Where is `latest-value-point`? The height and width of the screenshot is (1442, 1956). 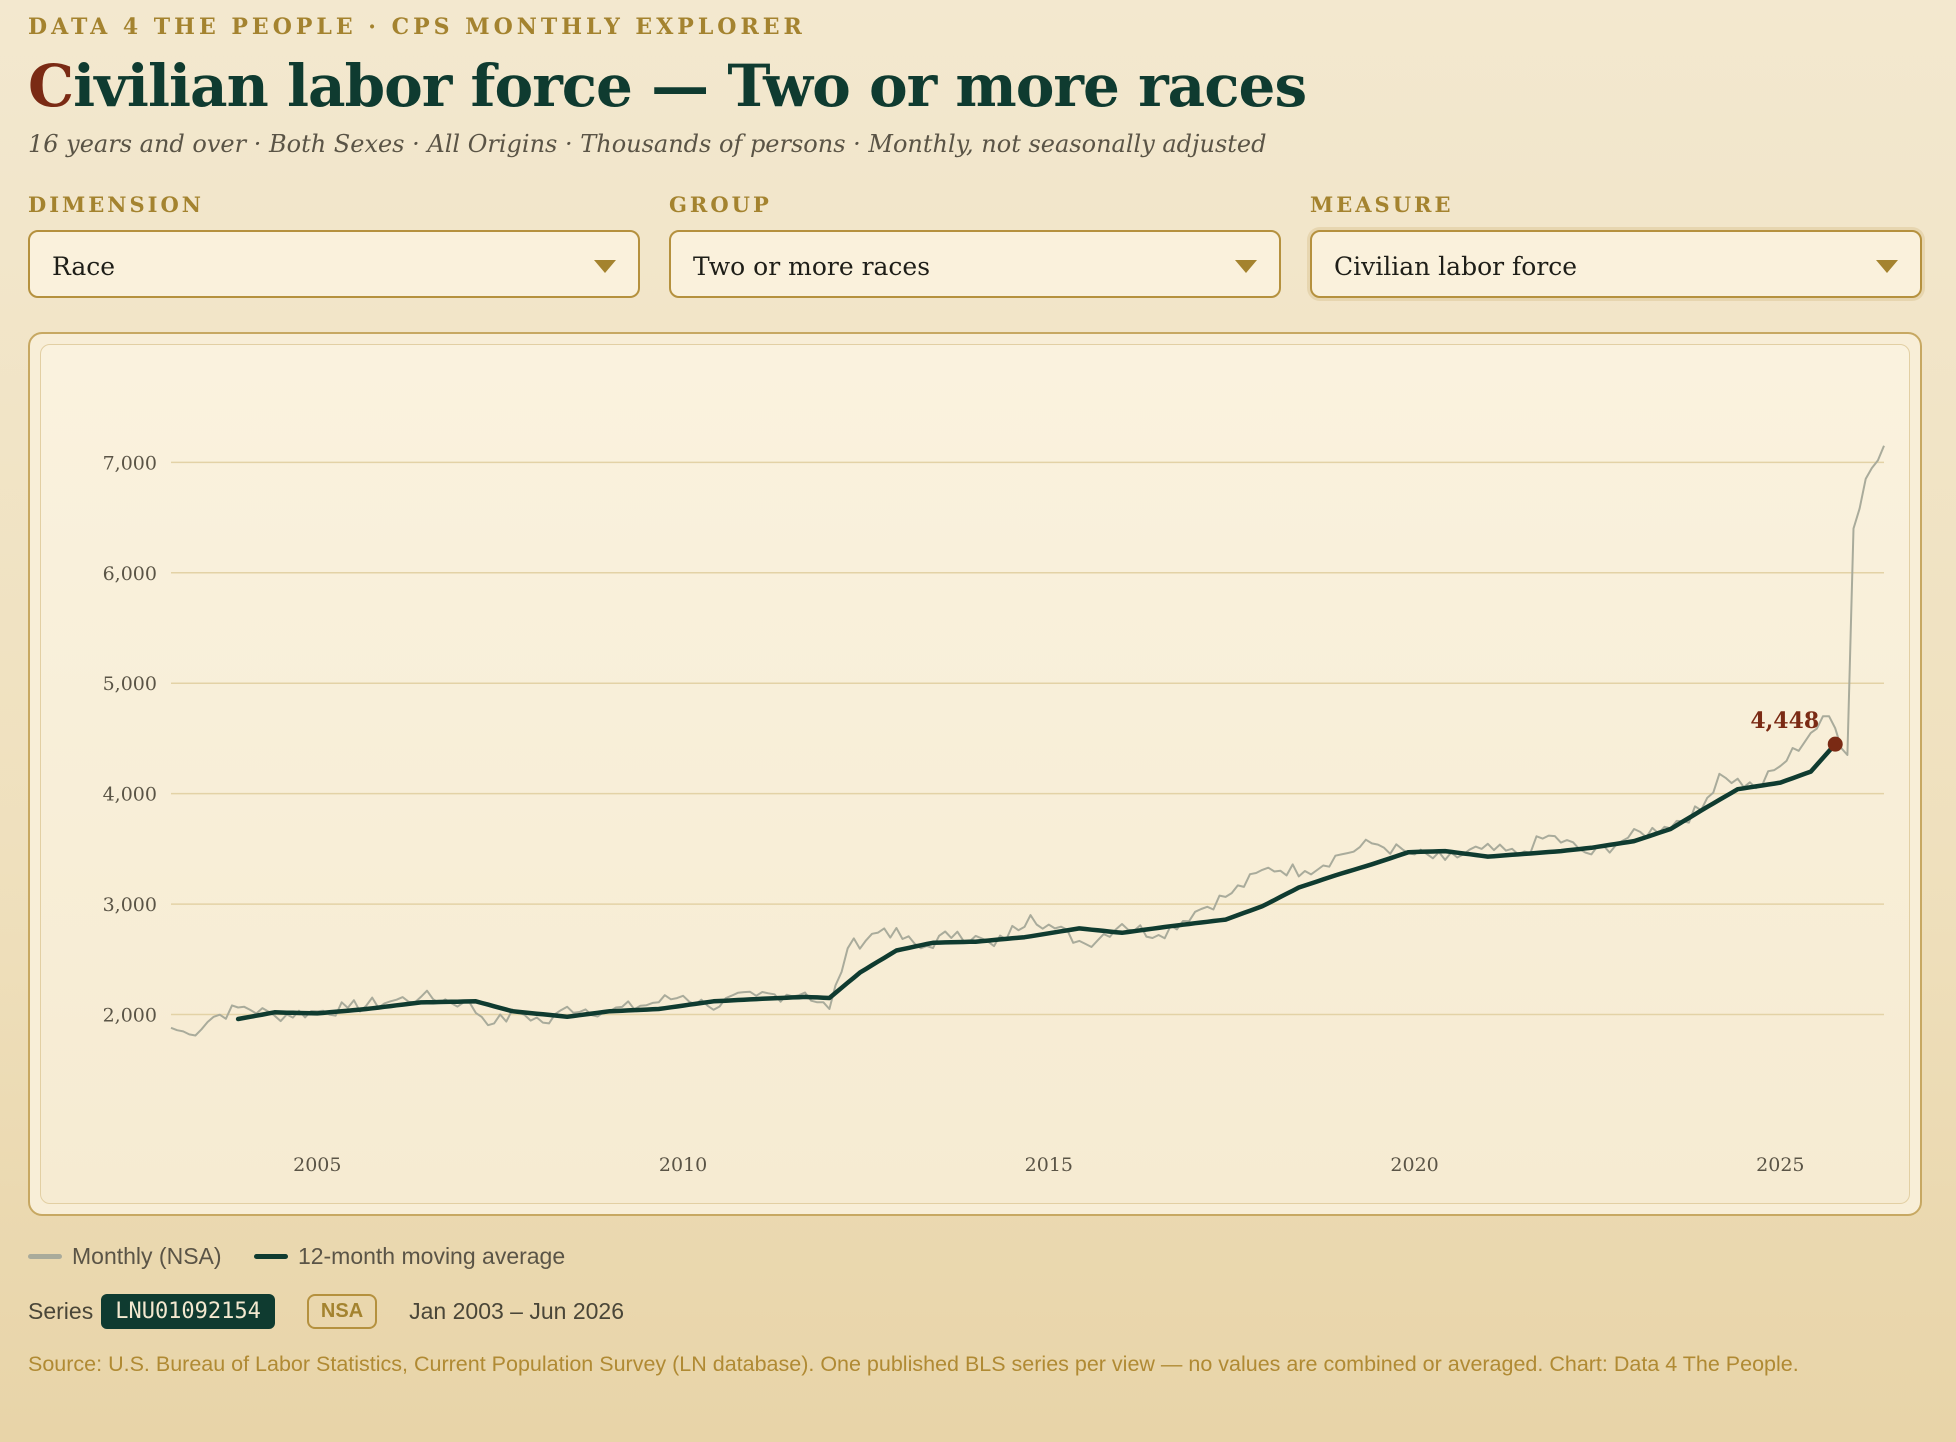
latest-value-point is located at coordinates (1835, 744).